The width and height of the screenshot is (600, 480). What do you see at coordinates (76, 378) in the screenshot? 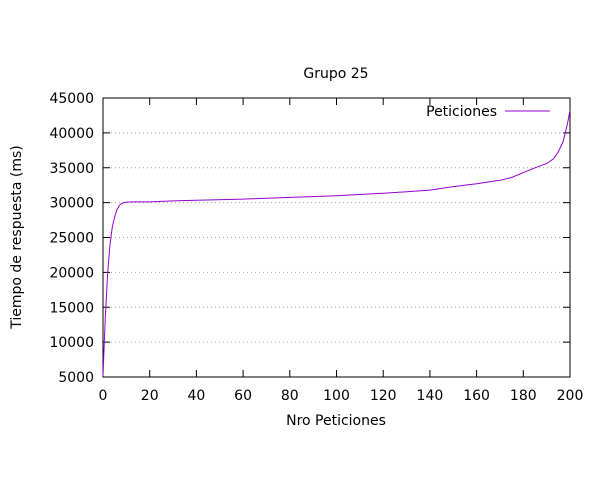
I see `y-tick-label: 5000` at bounding box center [76, 378].